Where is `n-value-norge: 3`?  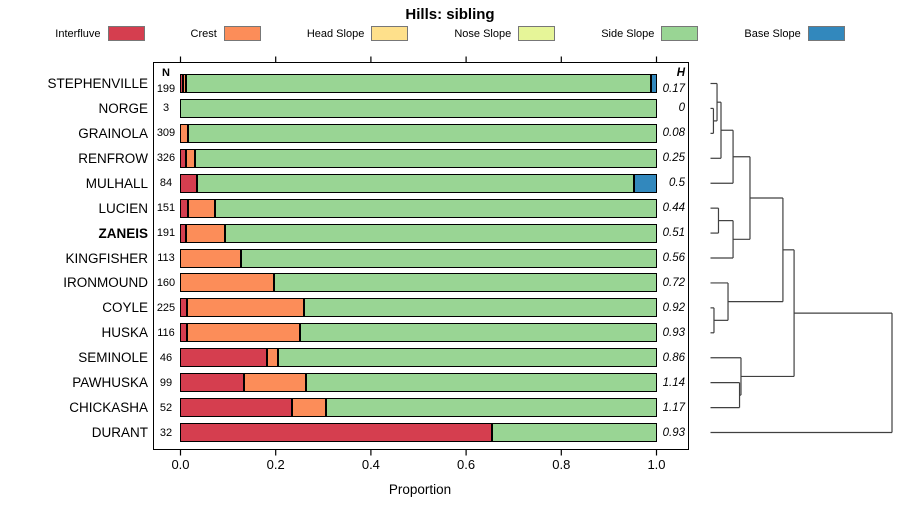 n-value-norge: 3 is located at coordinates (166, 108).